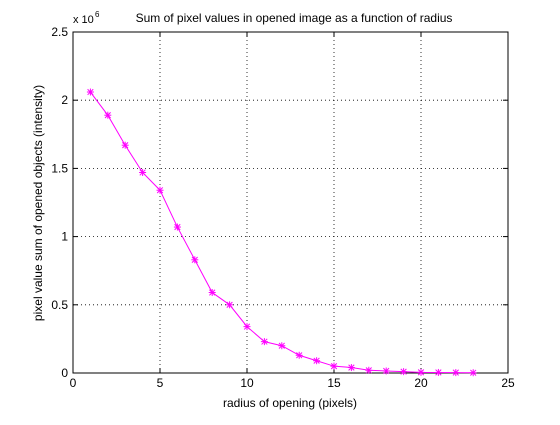  I want to click on x-tick-label: 10, so click(247, 383).